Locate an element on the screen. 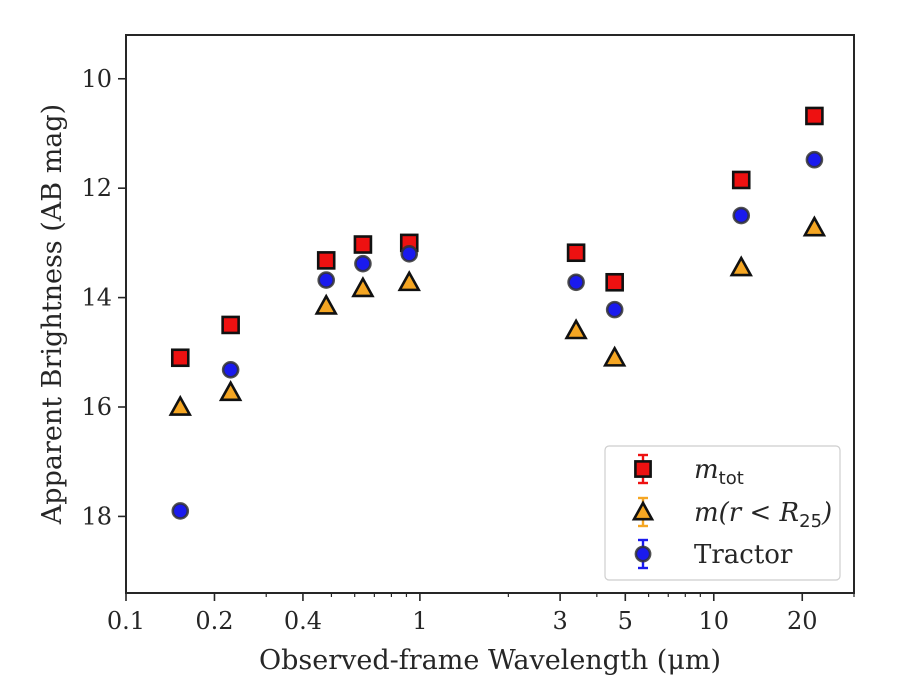 This screenshot has height=700, width=900. x-tick-label: 3 is located at coordinates (559, 621).